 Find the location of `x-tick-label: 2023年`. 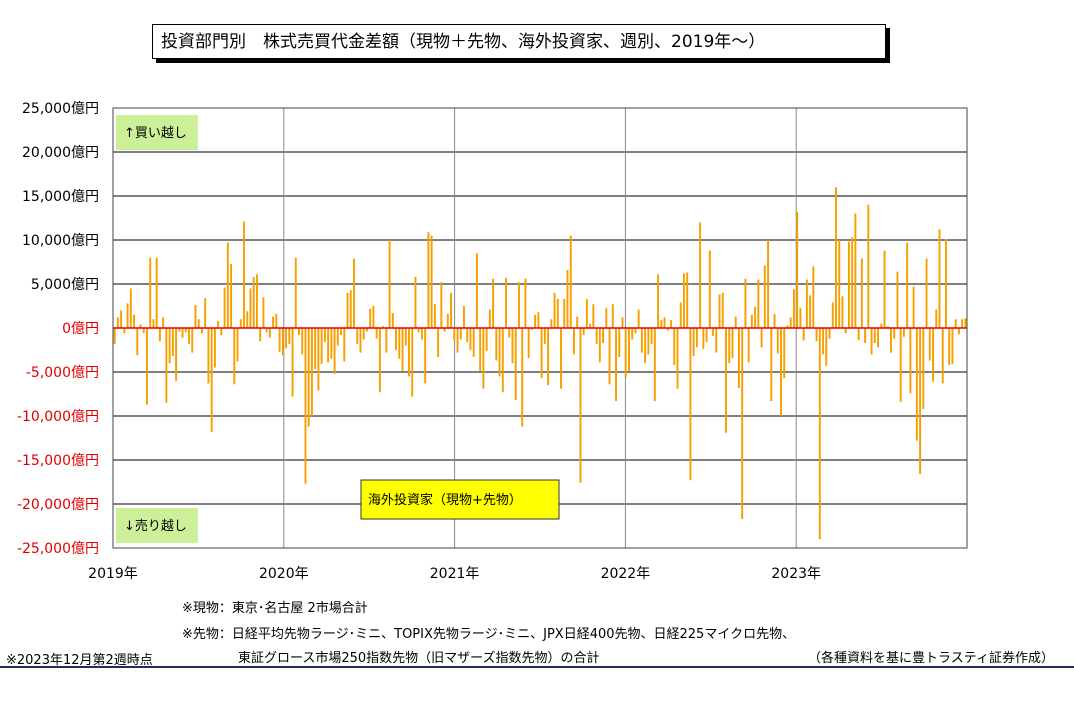

x-tick-label: 2023年 is located at coordinates (796, 574).